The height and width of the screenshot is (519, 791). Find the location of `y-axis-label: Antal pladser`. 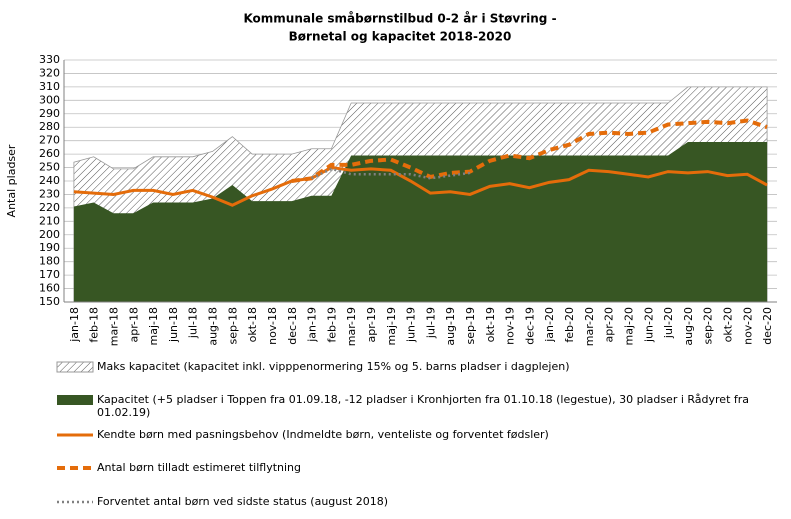

y-axis-label: Antal pladser is located at coordinates (11, 180).